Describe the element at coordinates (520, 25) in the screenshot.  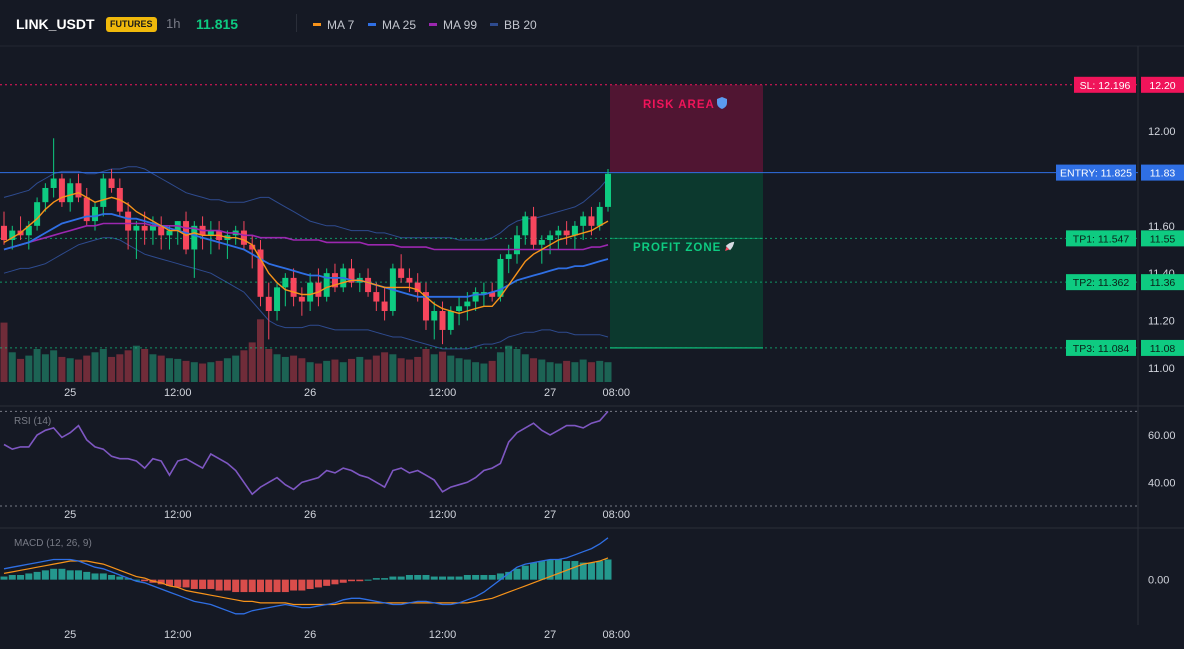
I see `legend-bb20-label: BB 20` at that location.